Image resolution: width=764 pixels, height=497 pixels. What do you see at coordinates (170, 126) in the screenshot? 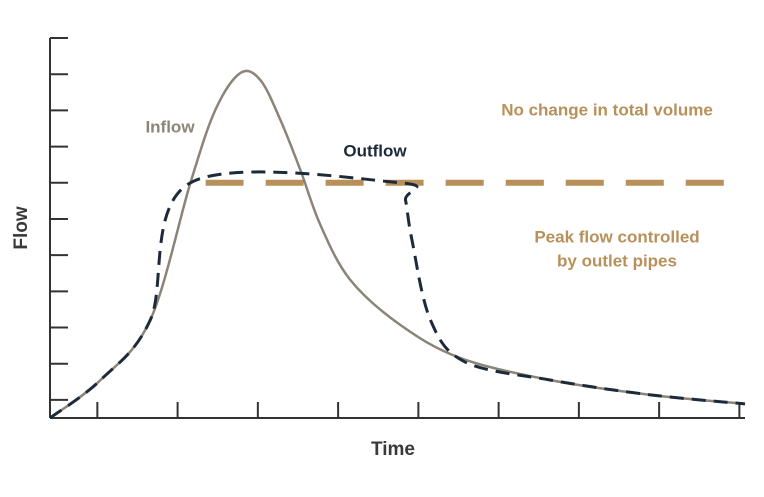
I see `series-label: Inflow` at bounding box center [170, 126].